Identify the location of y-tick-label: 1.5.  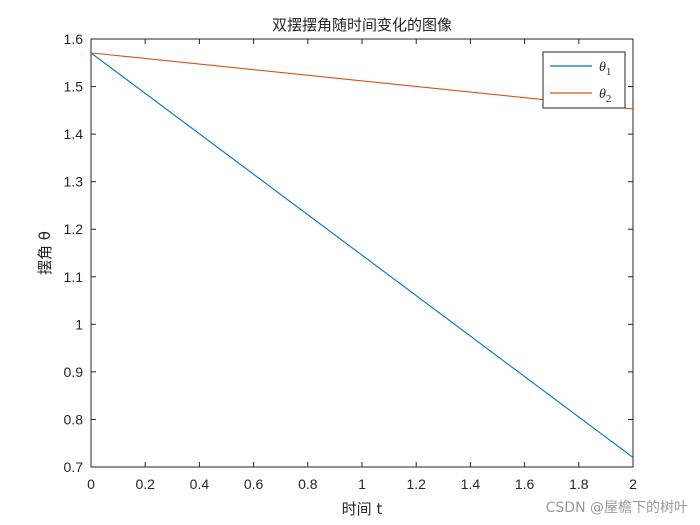
(74, 87).